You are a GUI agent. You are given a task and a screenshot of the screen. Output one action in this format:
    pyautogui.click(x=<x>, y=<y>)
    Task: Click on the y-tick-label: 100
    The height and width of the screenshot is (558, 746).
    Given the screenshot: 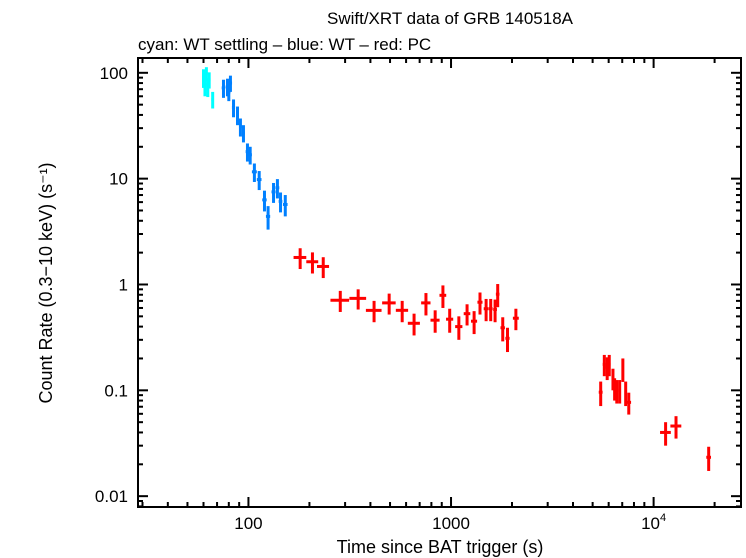 What is the action you would take?
    pyautogui.click(x=114, y=73)
    